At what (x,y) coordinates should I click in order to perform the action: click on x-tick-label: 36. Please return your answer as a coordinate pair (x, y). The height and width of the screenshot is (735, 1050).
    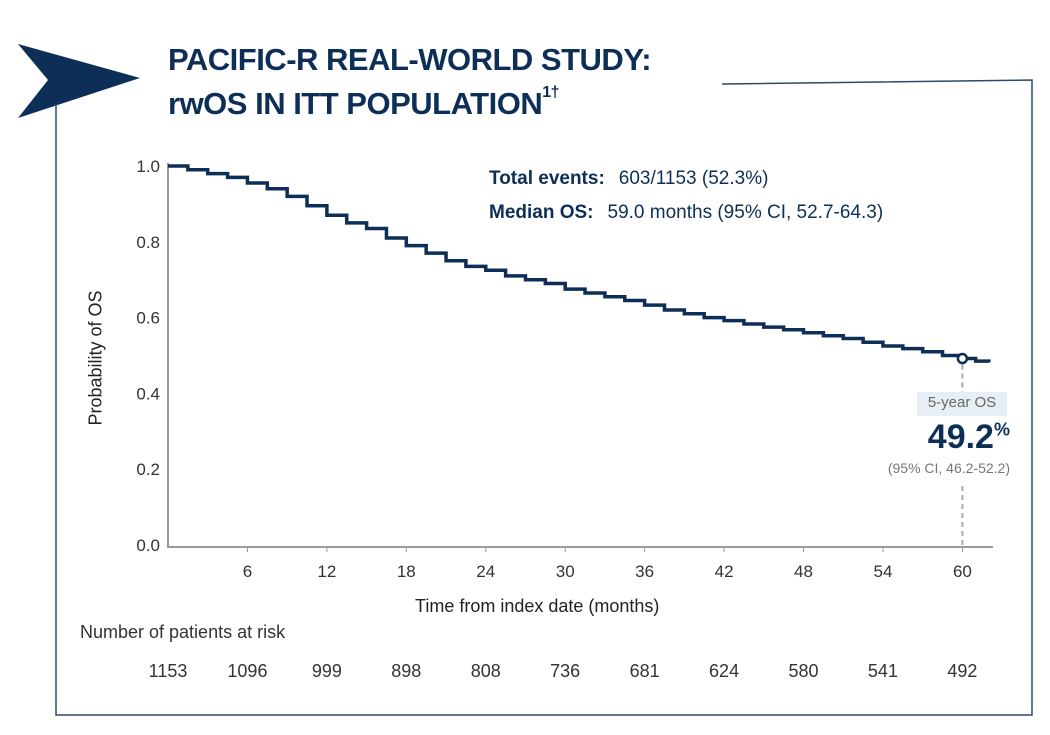
    Looking at the image, I should click on (644, 571).